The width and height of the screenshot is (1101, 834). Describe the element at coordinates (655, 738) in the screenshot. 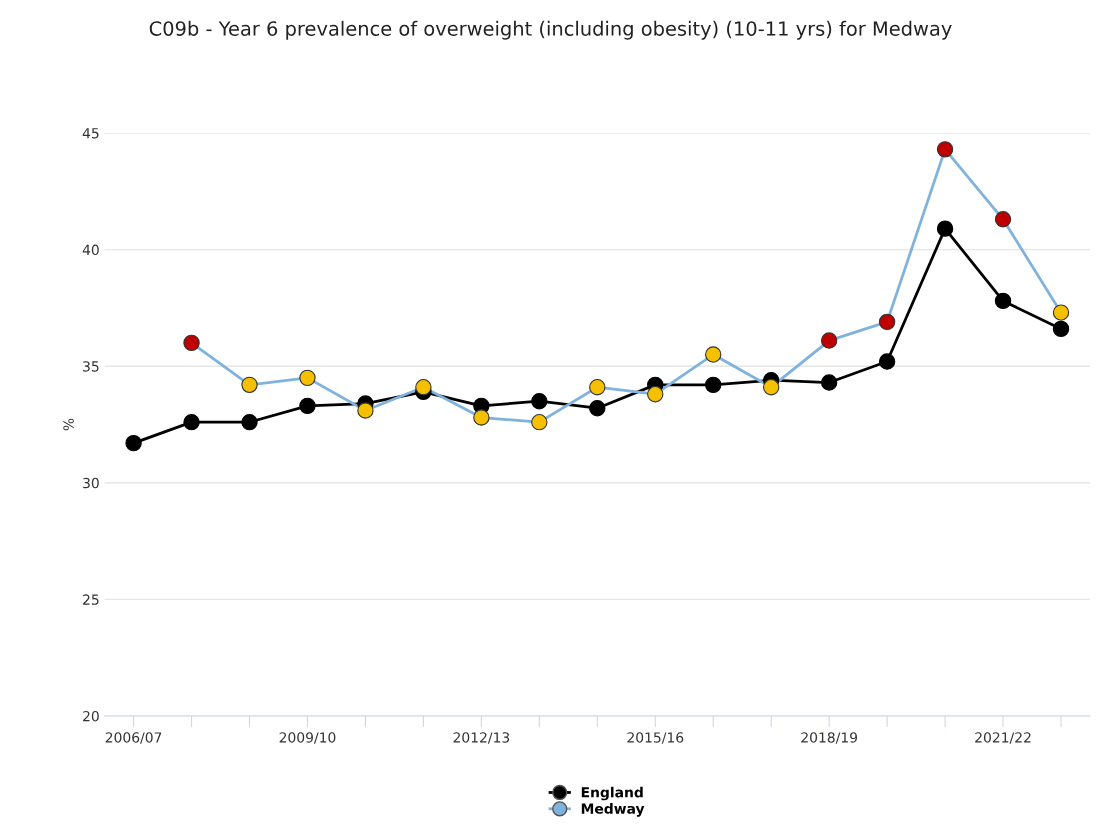

I see `x-tick-label: 2015/16` at that location.